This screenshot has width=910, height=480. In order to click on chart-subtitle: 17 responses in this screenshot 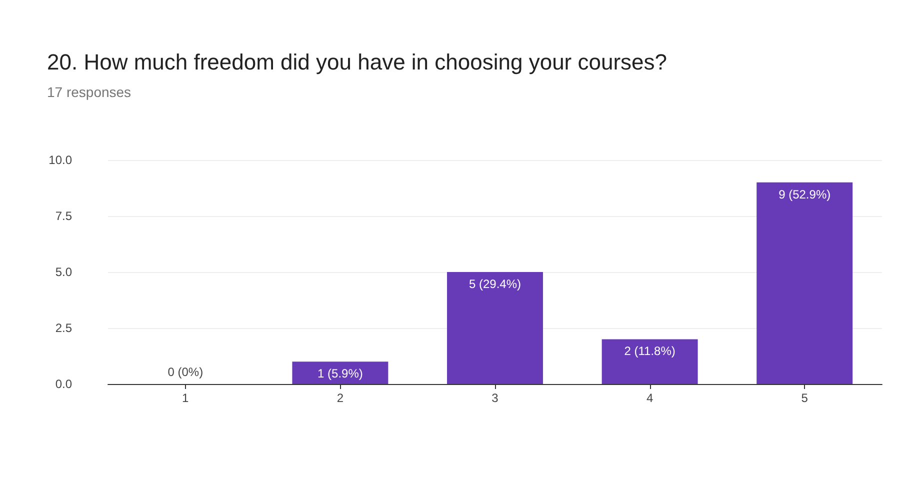, I will do `click(89, 92)`.